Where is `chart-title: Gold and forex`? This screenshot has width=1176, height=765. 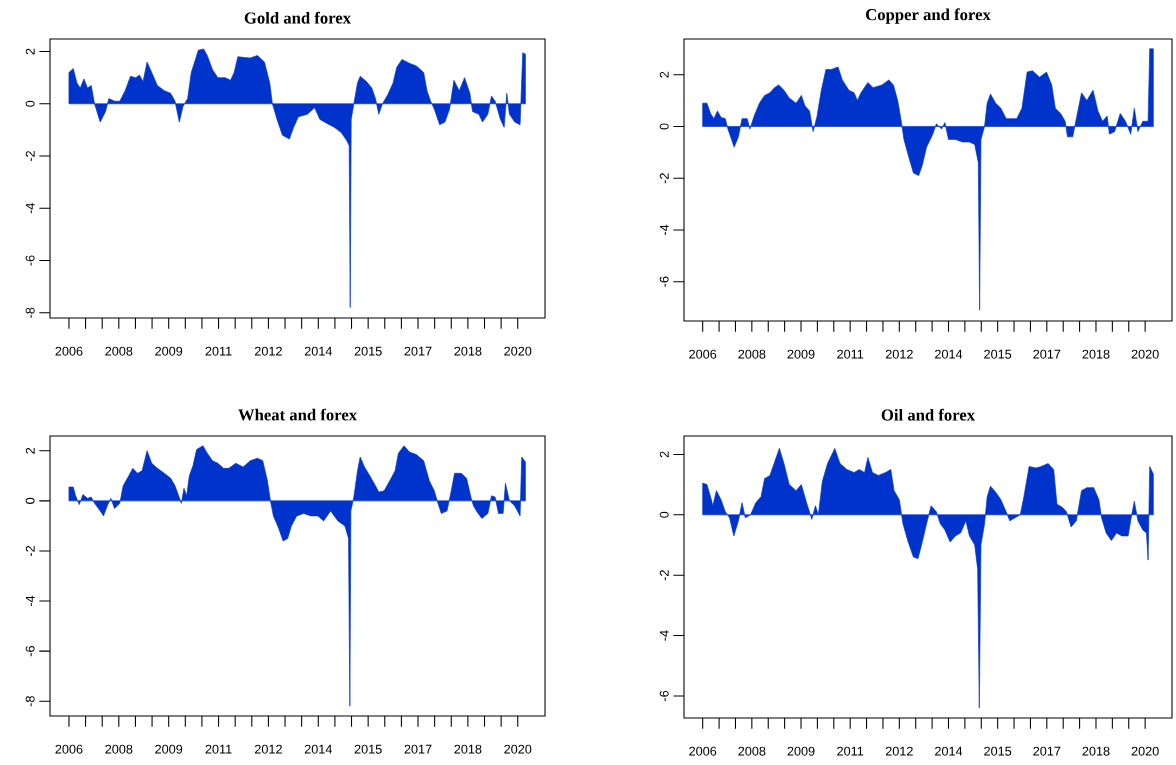 chart-title: Gold and forex is located at coordinates (297, 17).